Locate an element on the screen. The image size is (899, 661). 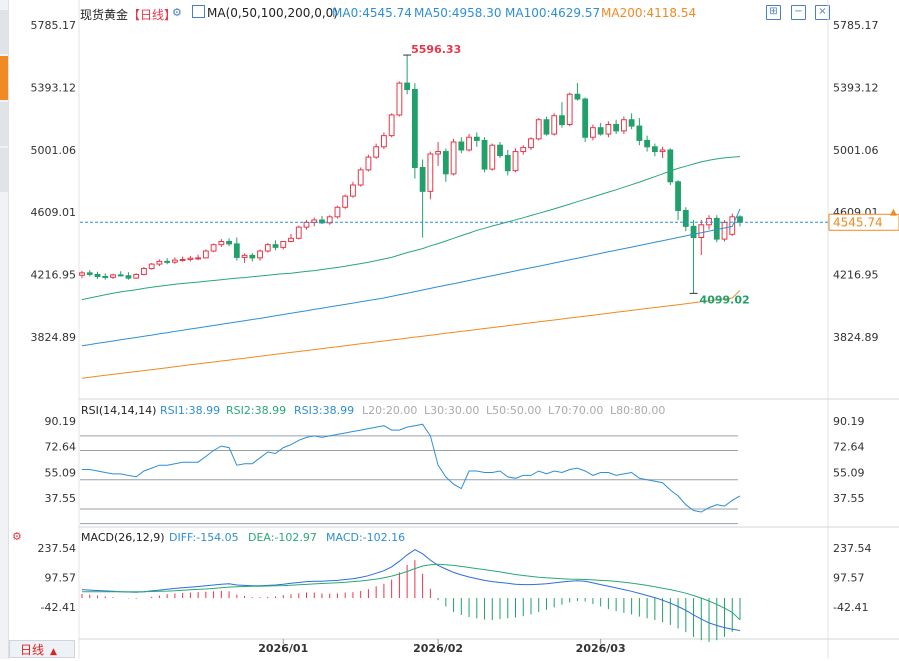
macd-dea-line is located at coordinates (411, 592).